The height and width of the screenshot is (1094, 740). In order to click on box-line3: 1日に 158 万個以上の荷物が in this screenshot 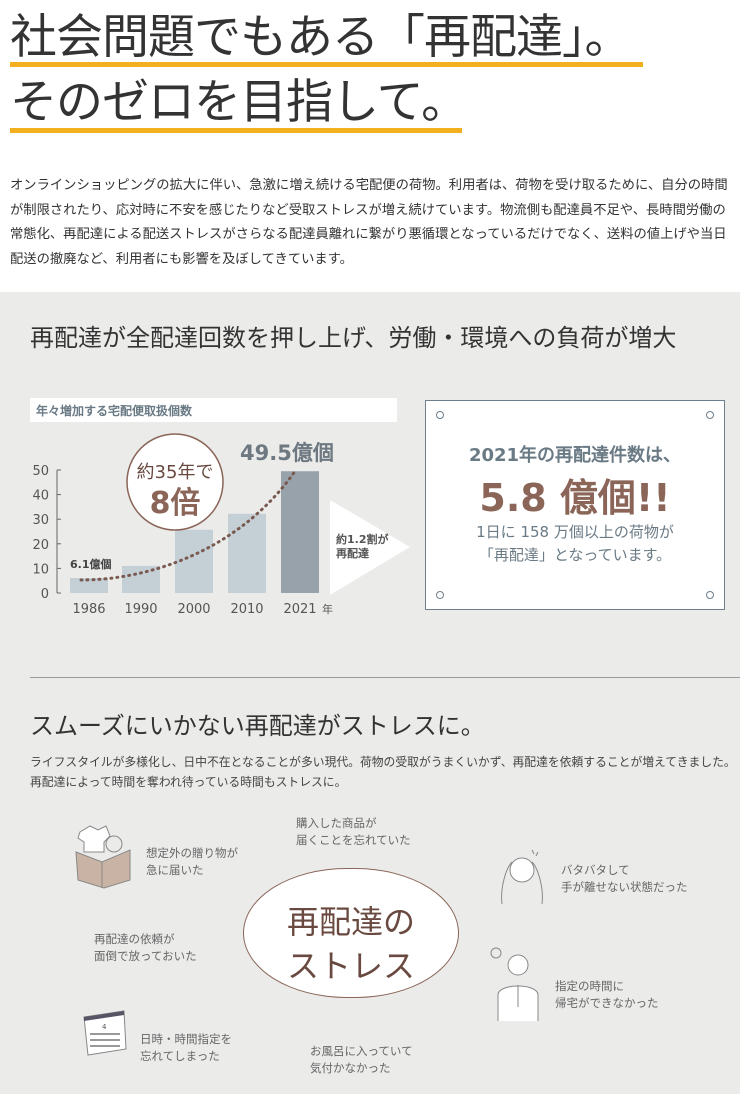, I will do `click(575, 532)`.